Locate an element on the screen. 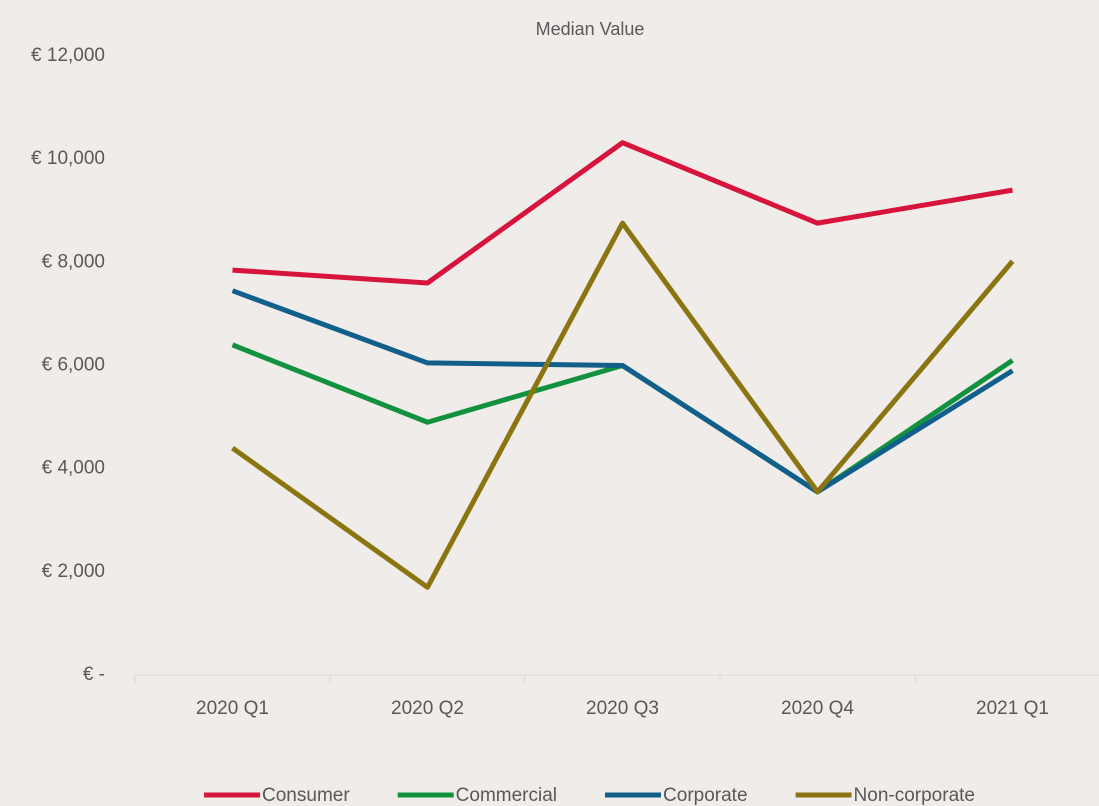 This screenshot has height=806, width=1099. legend-label: Consumer is located at coordinates (306, 795).